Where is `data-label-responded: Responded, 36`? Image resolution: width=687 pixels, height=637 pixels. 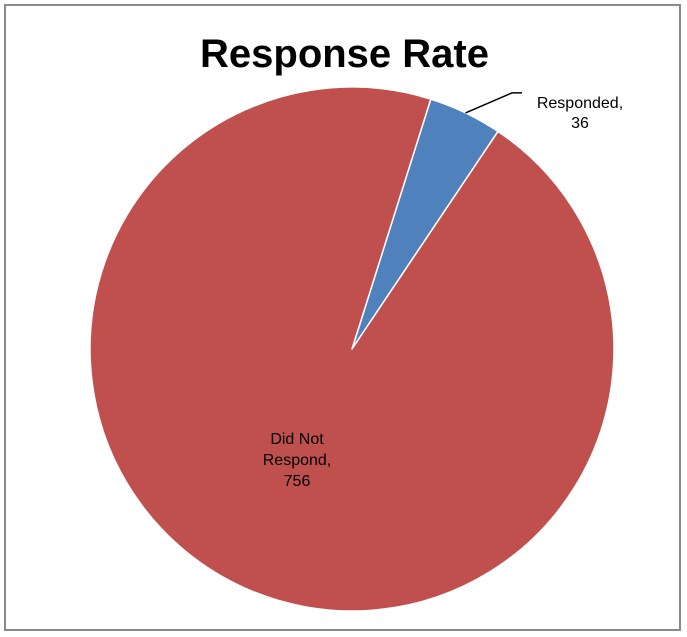 data-label-responded: Responded, 36 is located at coordinates (580, 113).